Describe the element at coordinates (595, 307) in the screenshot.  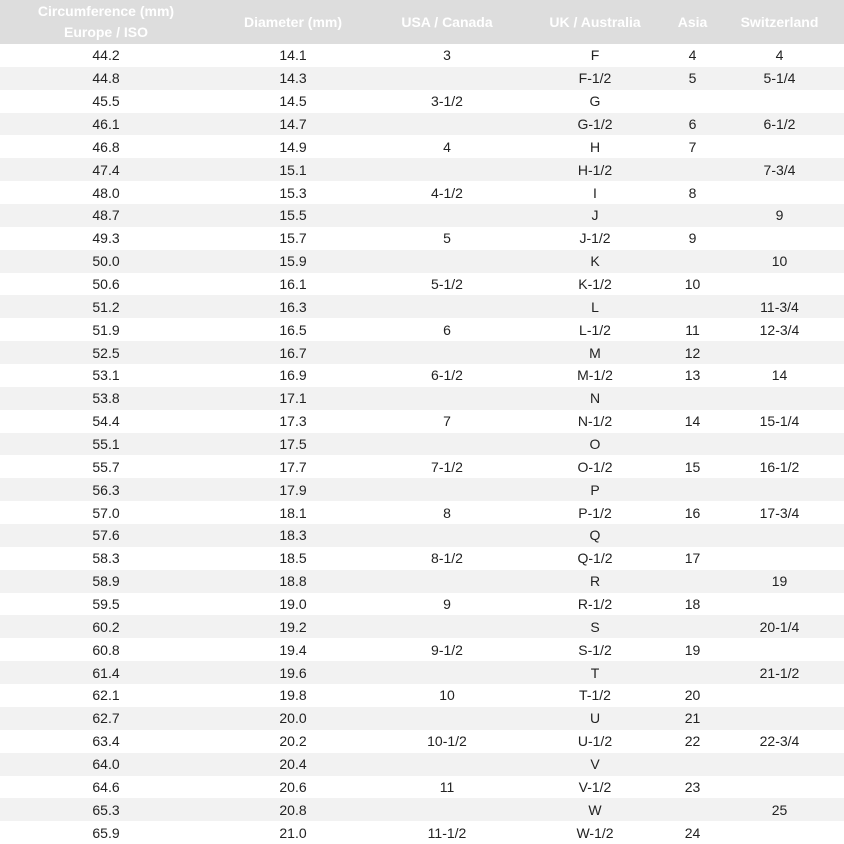
I see `cell-uk-australia: L` at that location.